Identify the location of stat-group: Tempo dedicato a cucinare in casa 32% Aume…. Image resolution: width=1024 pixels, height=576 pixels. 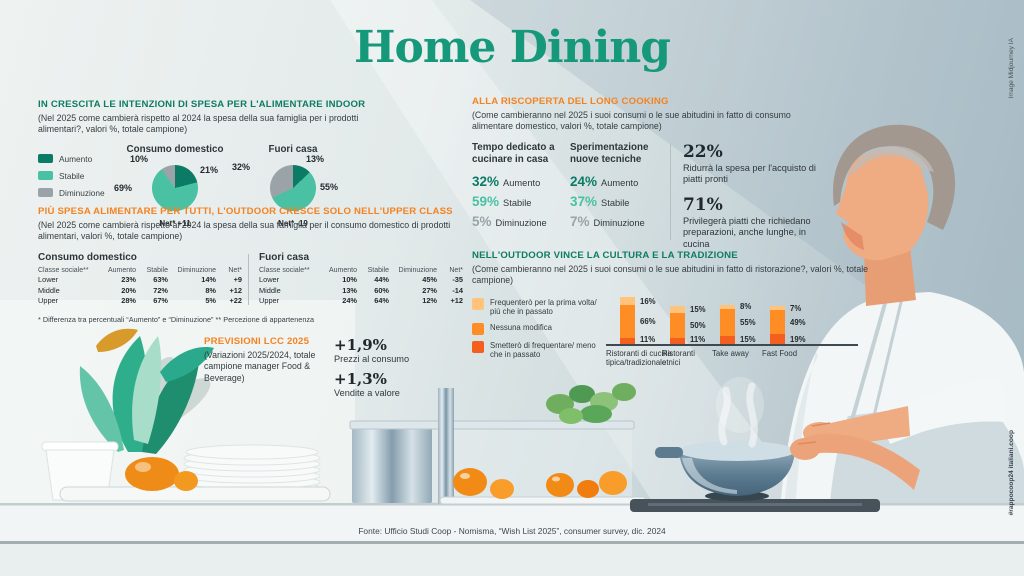
(521, 201).